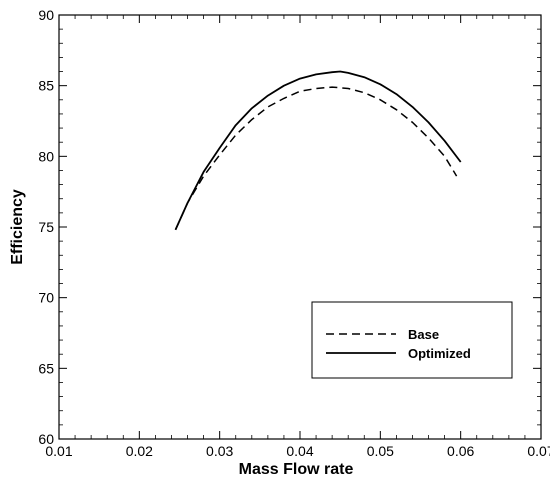  What do you see at coordinates (299, 451) in the screenshot?
I see `x-tick-label-3: 0.04` at bounding box center [299, 451].